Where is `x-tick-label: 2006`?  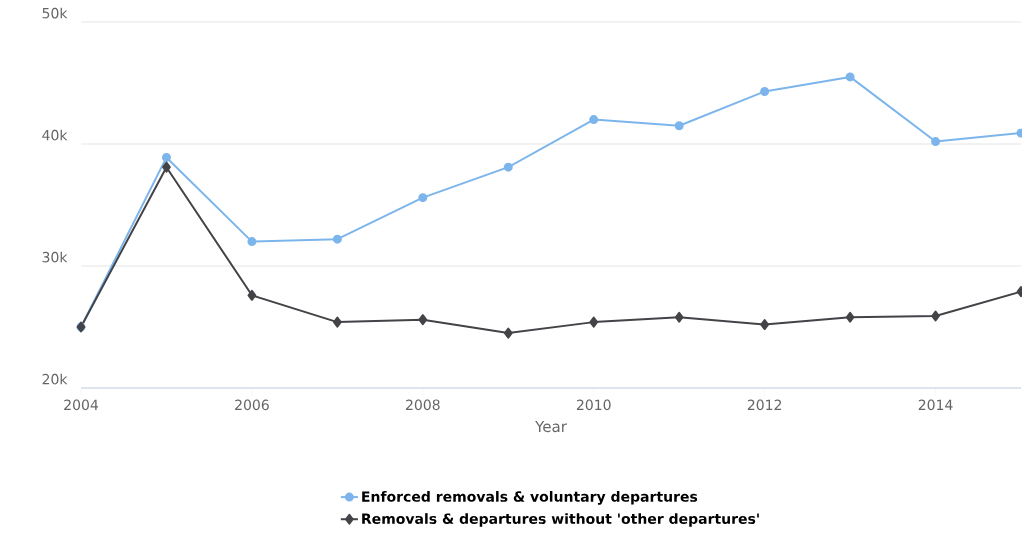
x-tick-label: 2006 is located at coordinates (252, 405).